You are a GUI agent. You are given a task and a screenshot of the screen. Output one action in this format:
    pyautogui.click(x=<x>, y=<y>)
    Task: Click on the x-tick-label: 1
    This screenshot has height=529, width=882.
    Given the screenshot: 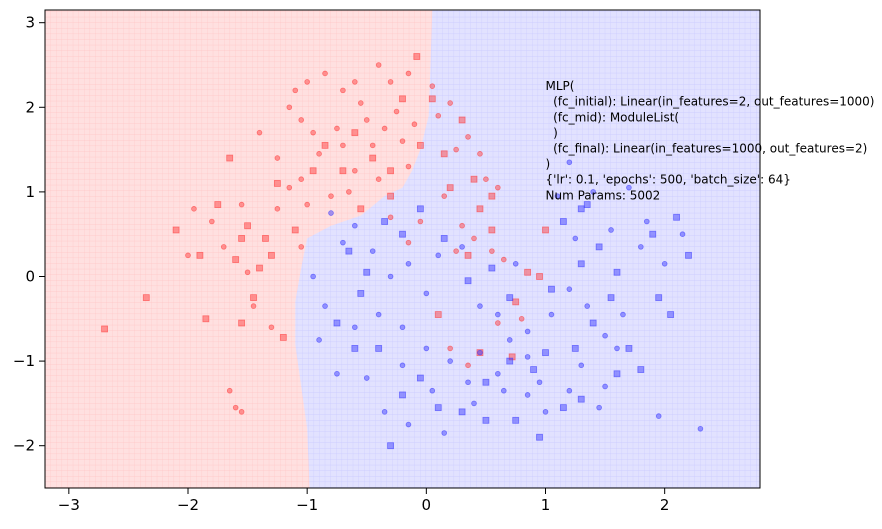 What is the action you would take?
    pyautogui.click(x=546, y=505)
    